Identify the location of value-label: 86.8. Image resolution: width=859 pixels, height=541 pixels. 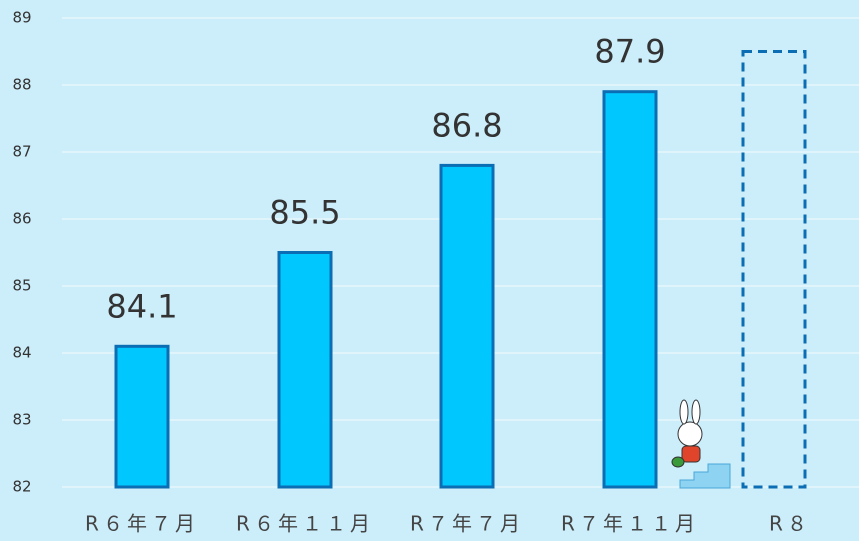
(466, 125).